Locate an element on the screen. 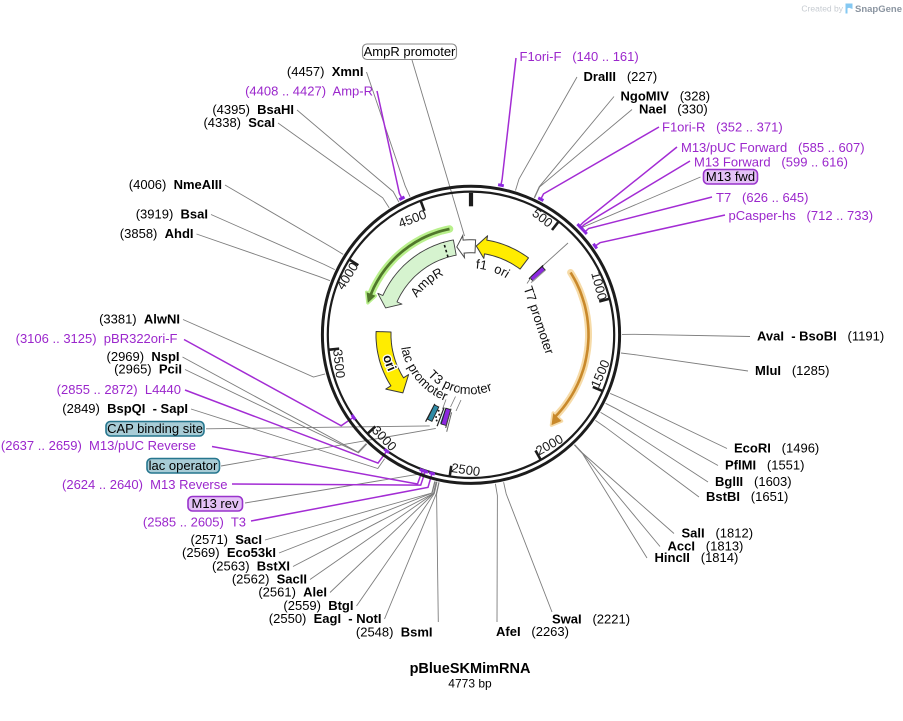 The width and height of the screenshot is (903, 721). svg-text: CAP binding site is located at coordinates (155, 428).